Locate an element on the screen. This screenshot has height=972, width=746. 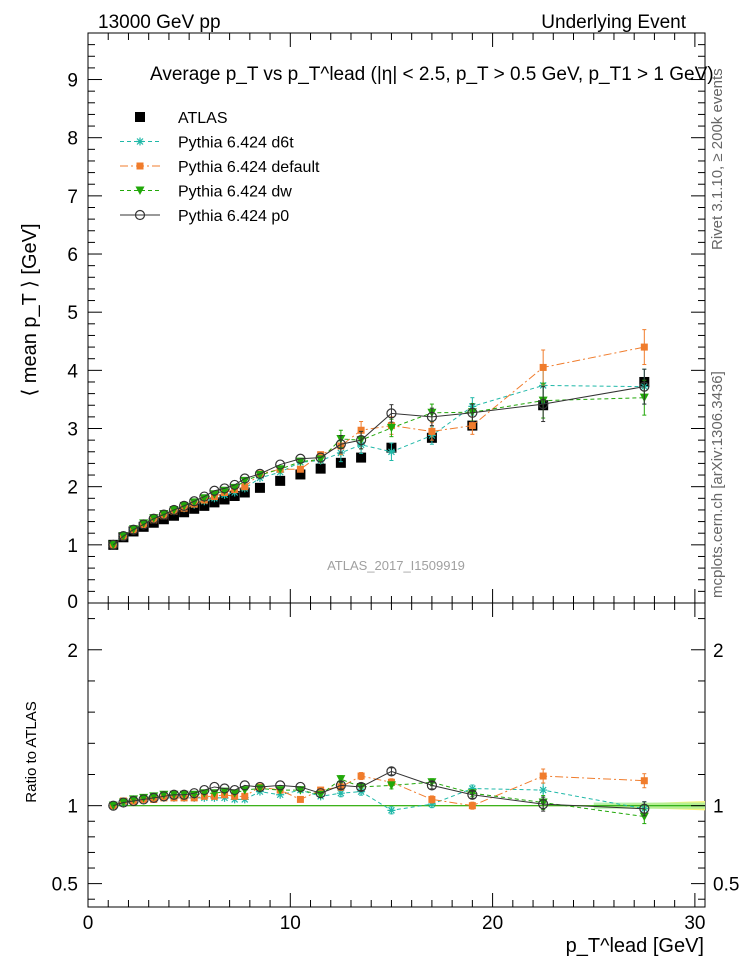
legend-label: Pythia 6.424 dw is located at coordinates (235, 192).